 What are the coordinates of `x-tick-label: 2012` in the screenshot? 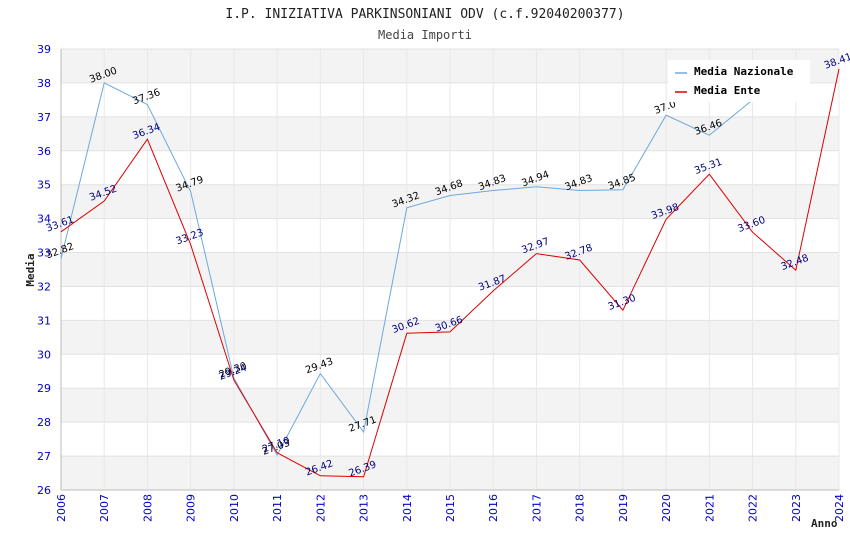 It's located at (320, 508).